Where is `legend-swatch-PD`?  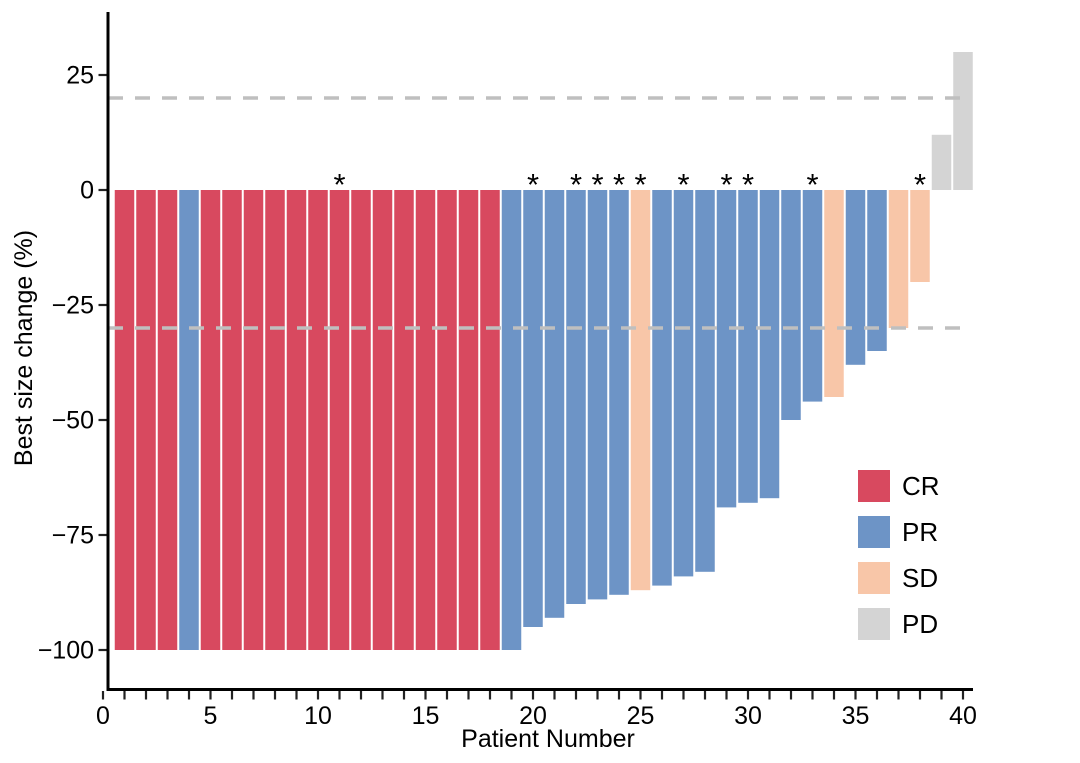 legend-swatch-PD is located at coordinates (874, 624).